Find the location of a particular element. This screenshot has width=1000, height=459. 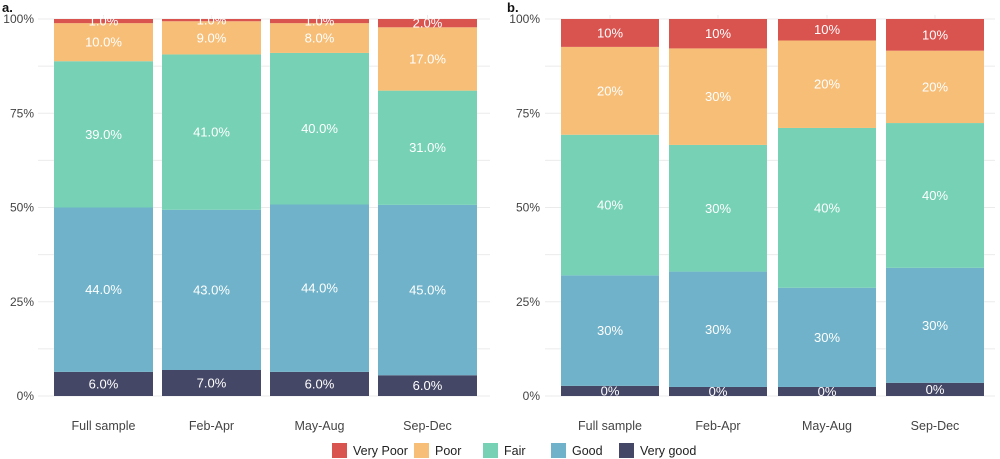

panel-a-y-tick-label: 50% is located at coordinates (22, 208).